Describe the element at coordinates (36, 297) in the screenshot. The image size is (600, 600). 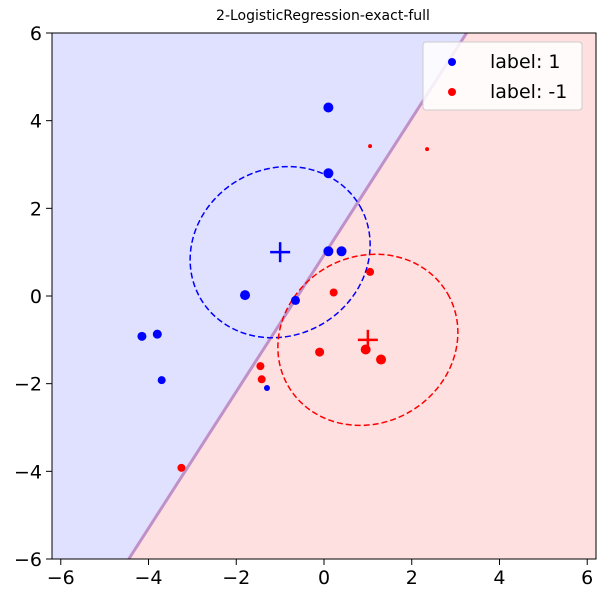
I see `y-tick-label: 0` at that location.